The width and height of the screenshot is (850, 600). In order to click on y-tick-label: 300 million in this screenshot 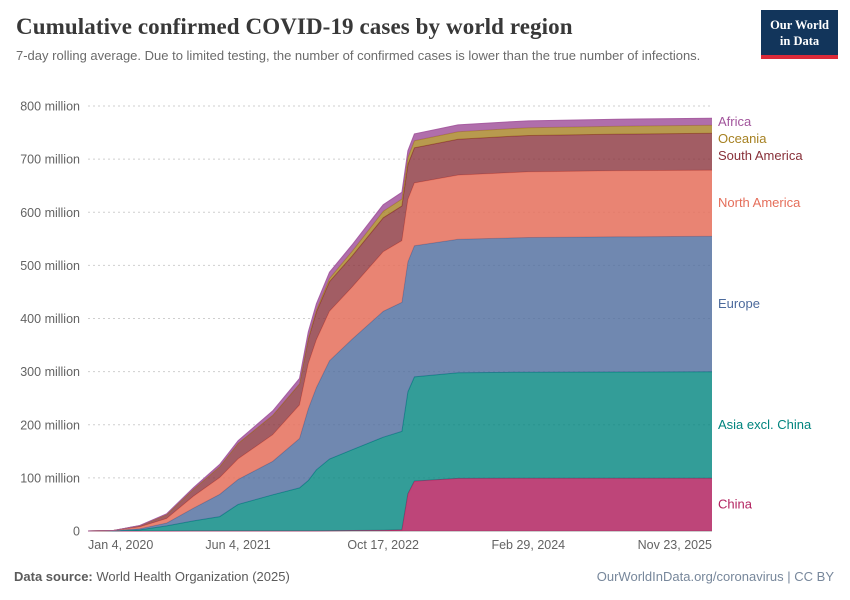, I will do `click(50, 372)`.